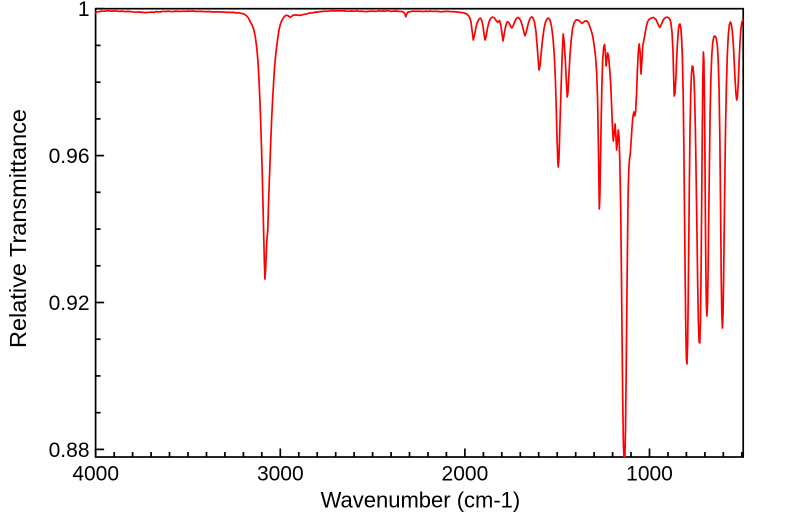 This screenshot has height=516, width=799. What do you see at coordinates (95, 474) in the screenshot?
I see `svg-text: 4000` at bounding box center [95, 474].